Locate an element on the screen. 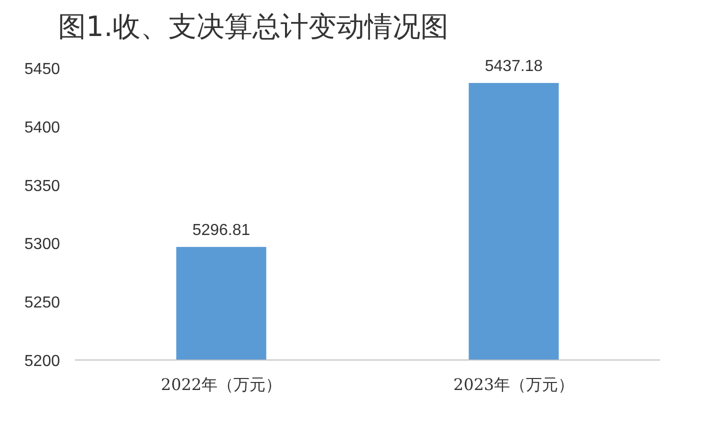  y-tick-label: 5350 is located at coordinates (42, 186).